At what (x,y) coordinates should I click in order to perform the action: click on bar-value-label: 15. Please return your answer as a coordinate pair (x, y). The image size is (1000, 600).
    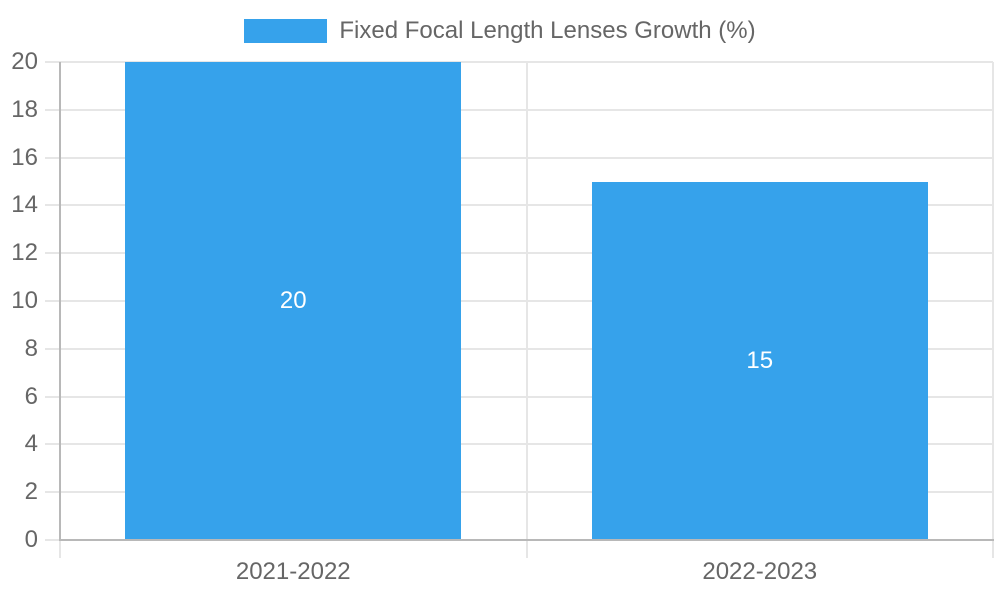
    Looking at the image, I should click on (760, 360).